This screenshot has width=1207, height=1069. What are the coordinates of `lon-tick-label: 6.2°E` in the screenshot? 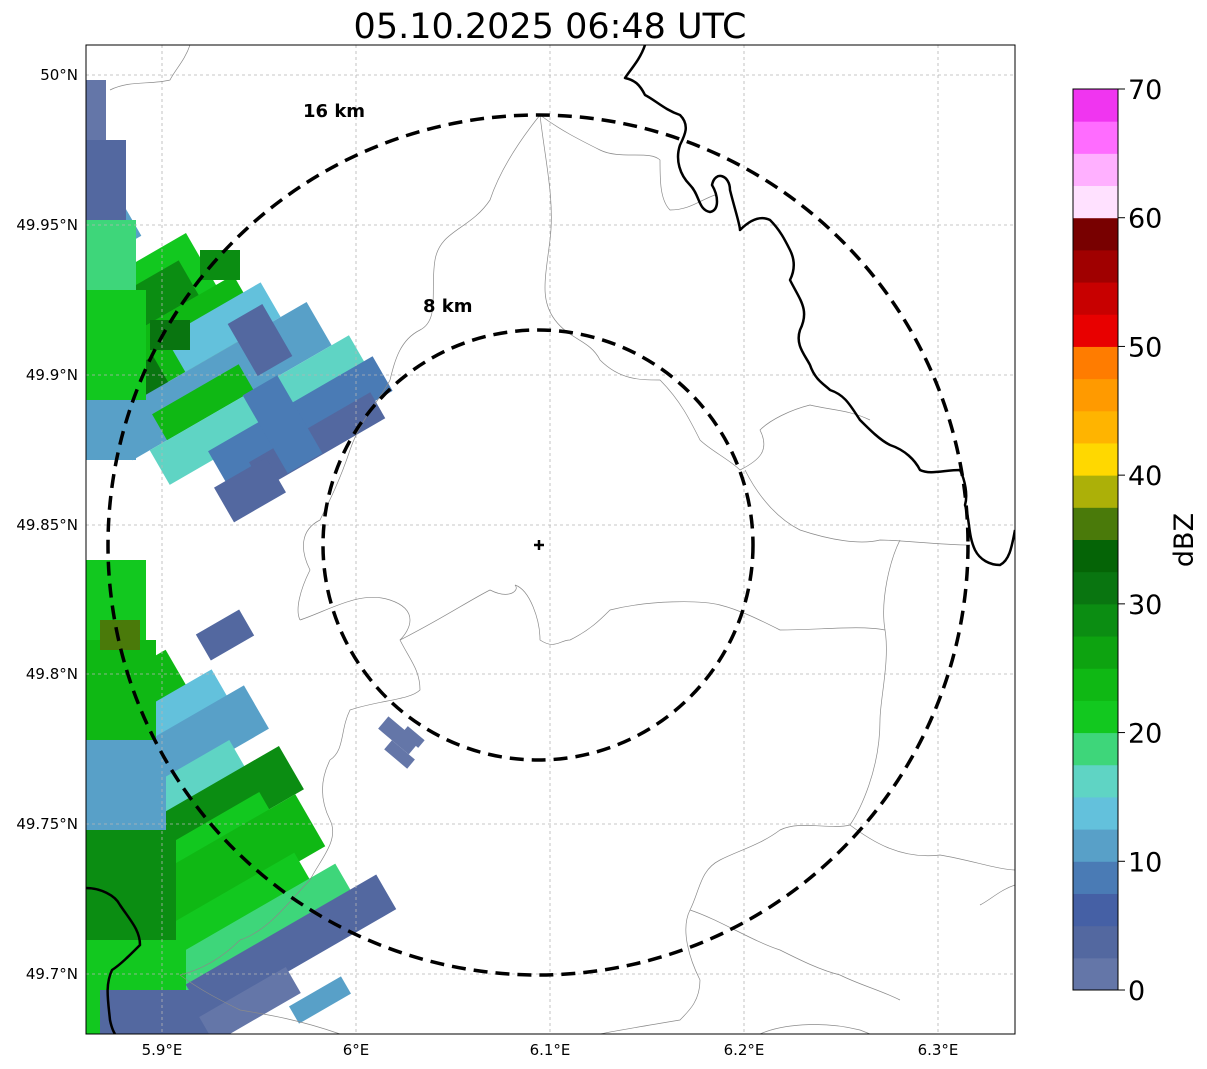 It's located at (744, 1050).